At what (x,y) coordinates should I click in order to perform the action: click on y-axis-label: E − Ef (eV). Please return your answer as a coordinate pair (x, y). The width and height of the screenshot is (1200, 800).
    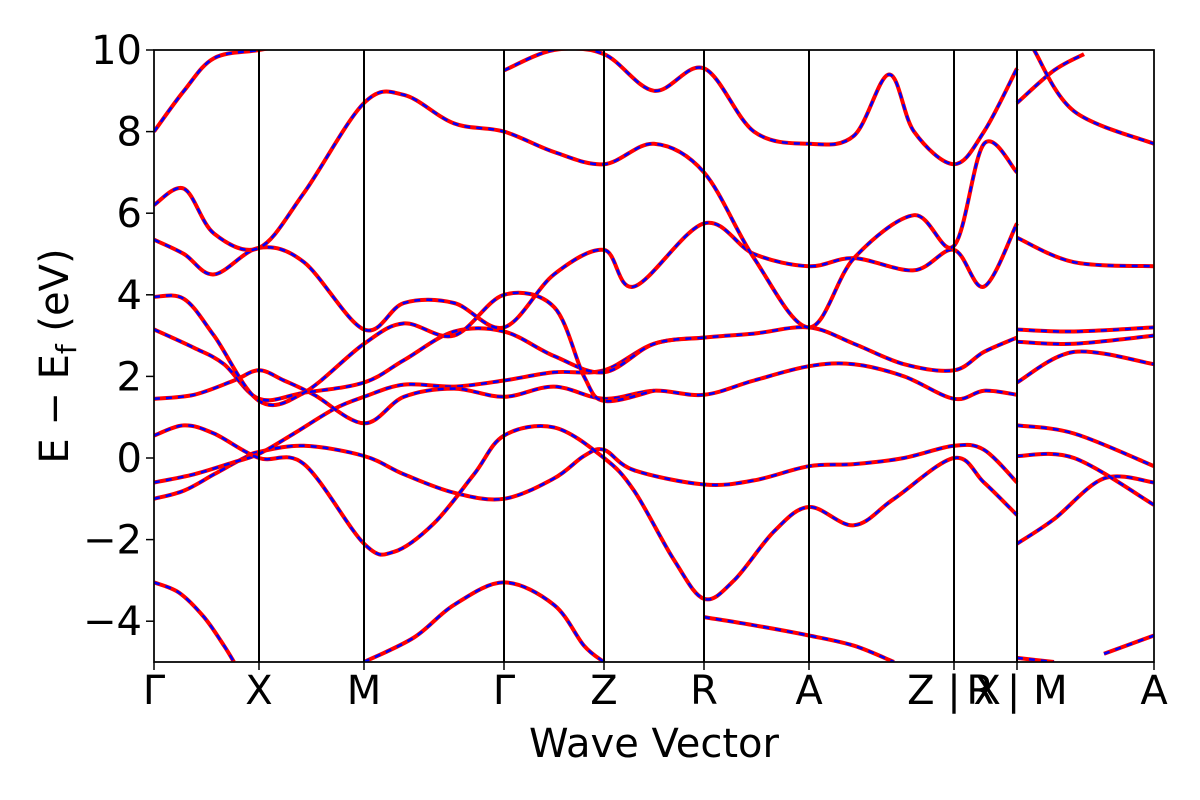
    Looking at the image, I should click on (57, 355).